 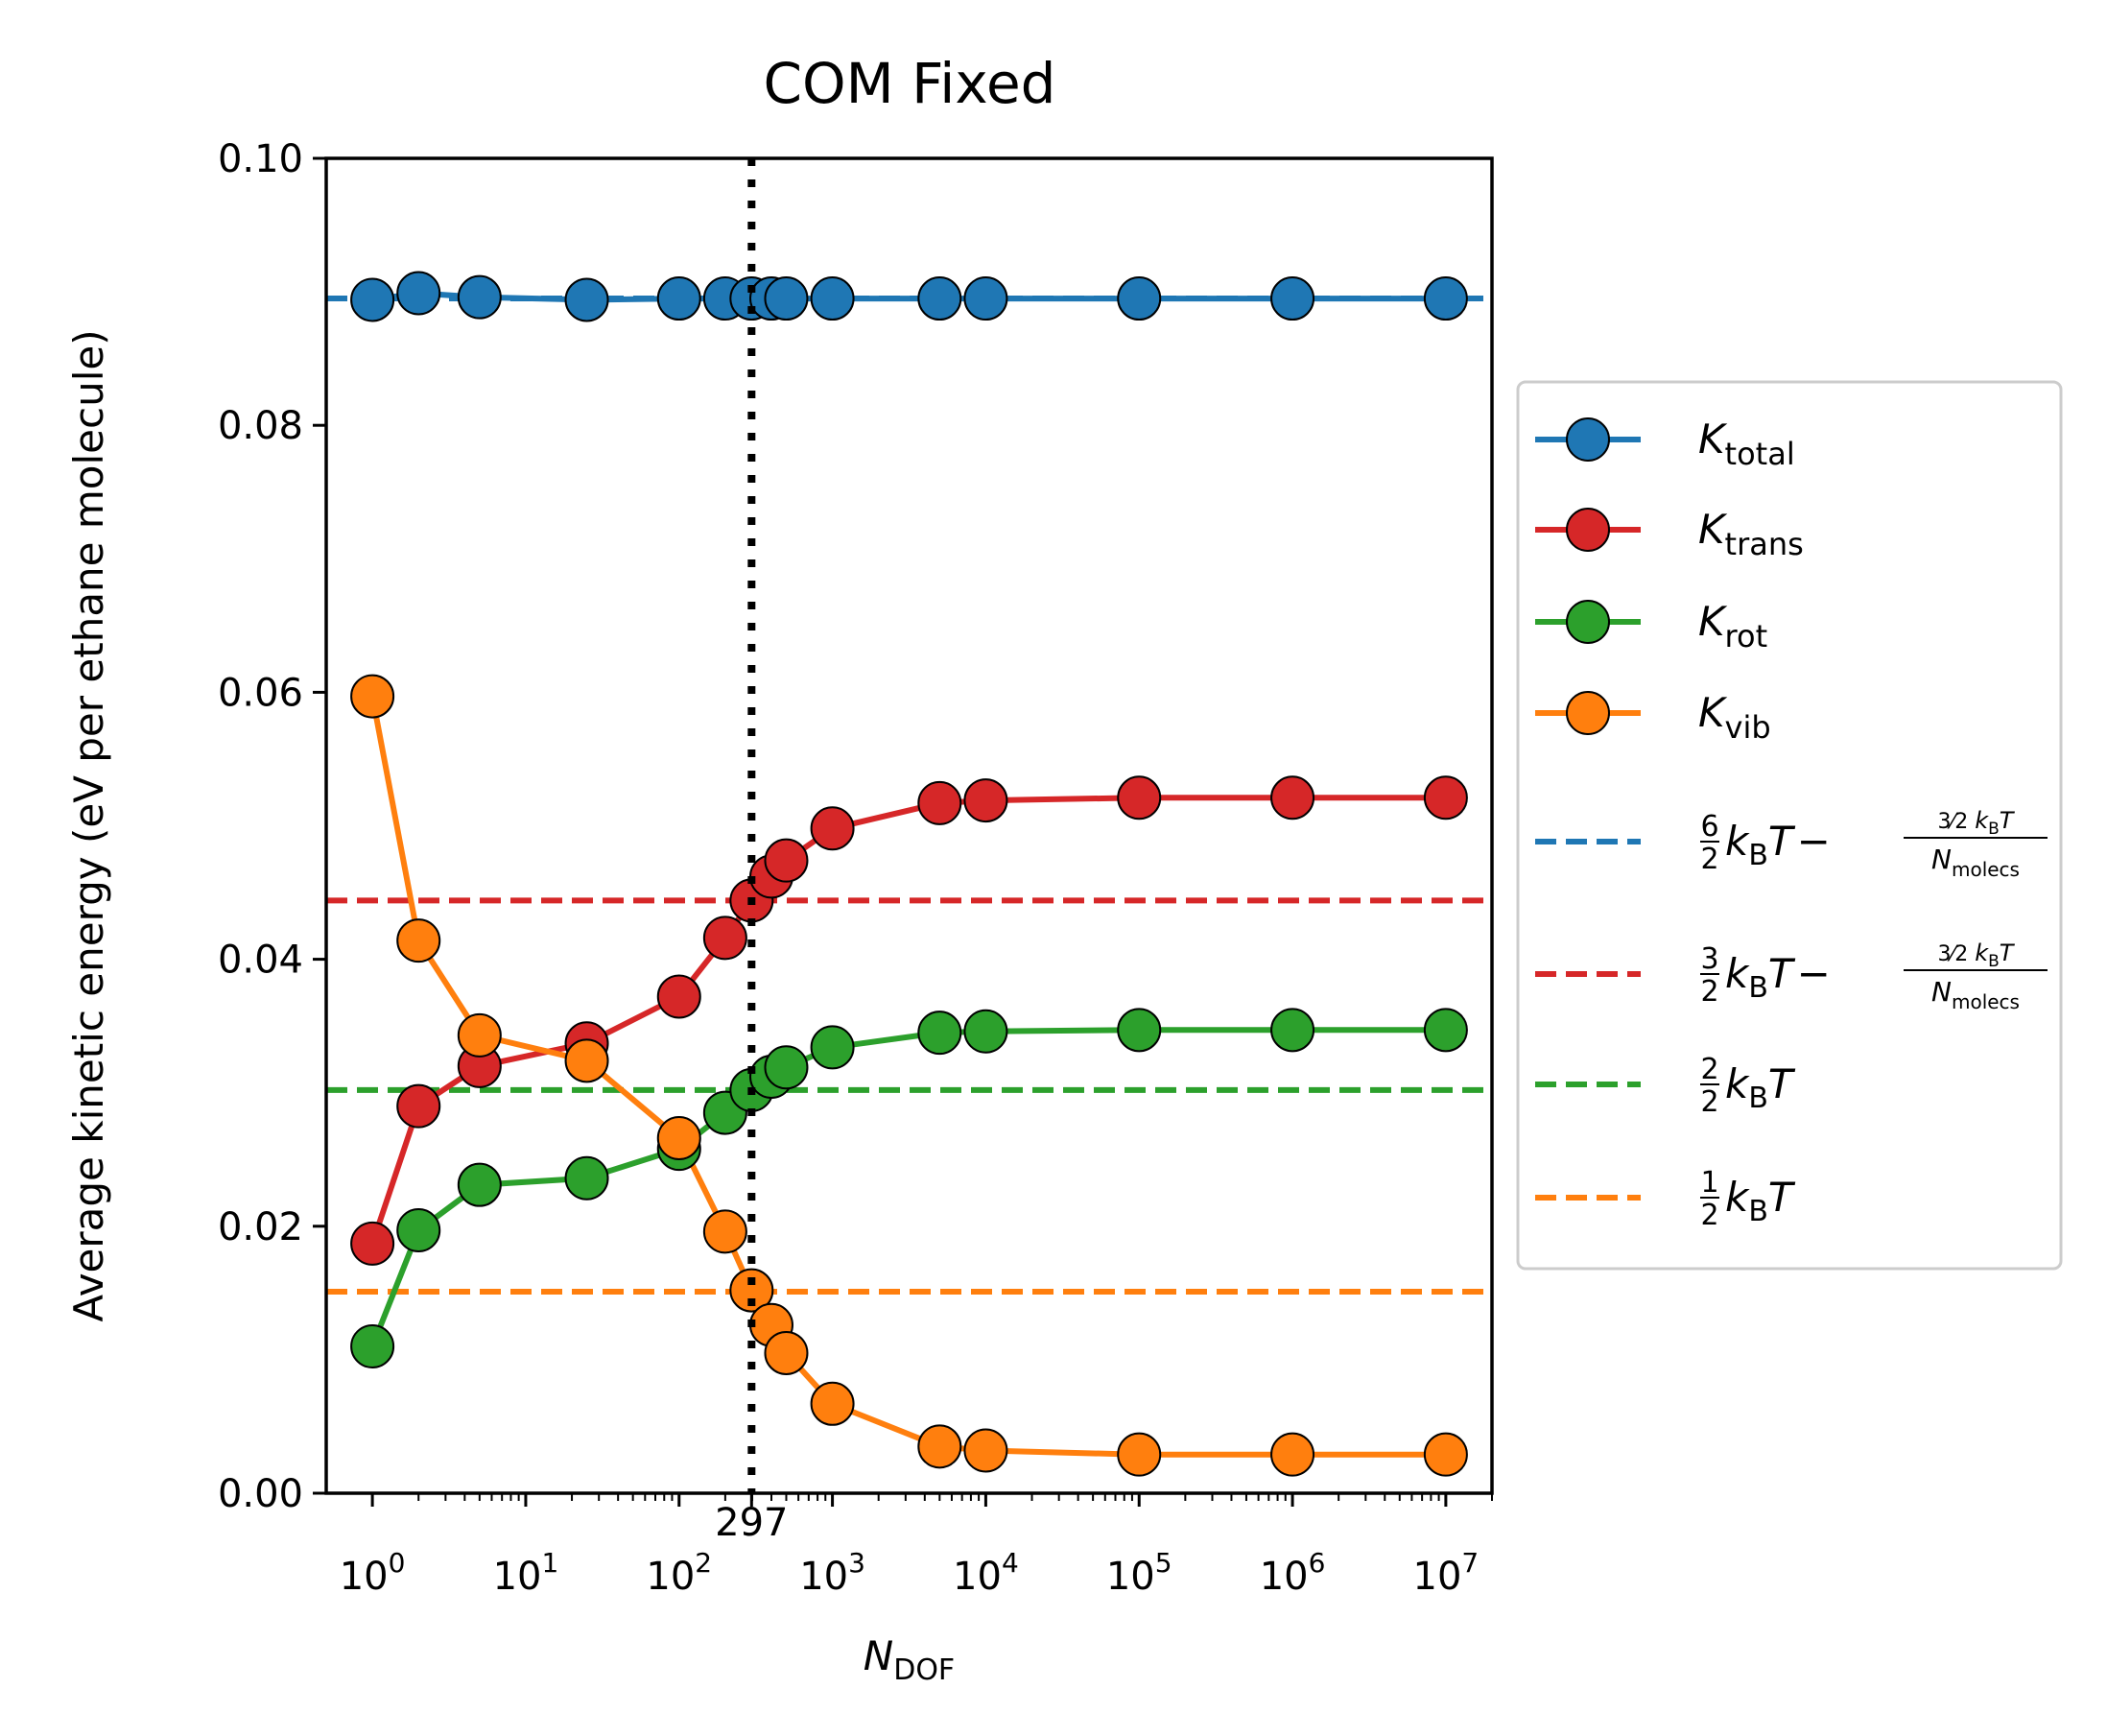 What do you see at coordinates (751, 1523) in the screenshot?
I see `vline-label: 297` at bounding box center [751, 1523].